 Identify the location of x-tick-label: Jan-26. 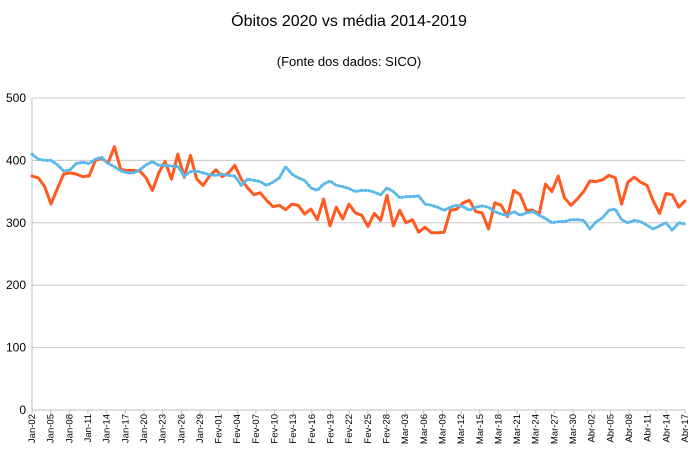
(181, 428).